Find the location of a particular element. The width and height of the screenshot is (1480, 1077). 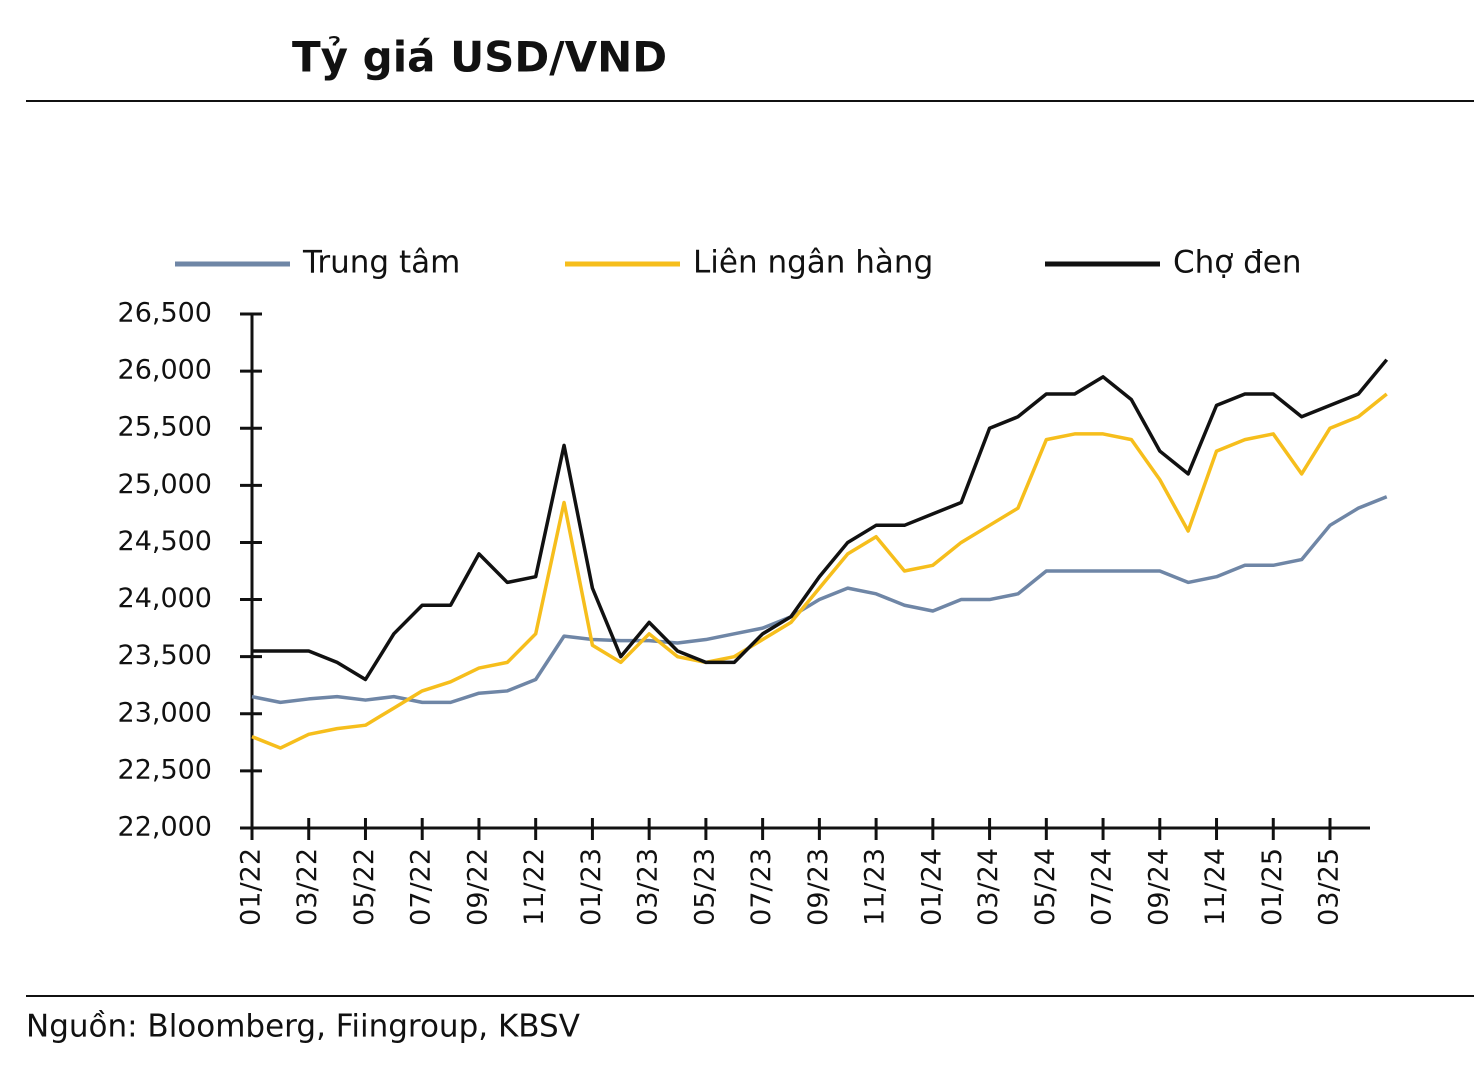

x-tick-label: 01/22 is located at coordinates (251, 887).